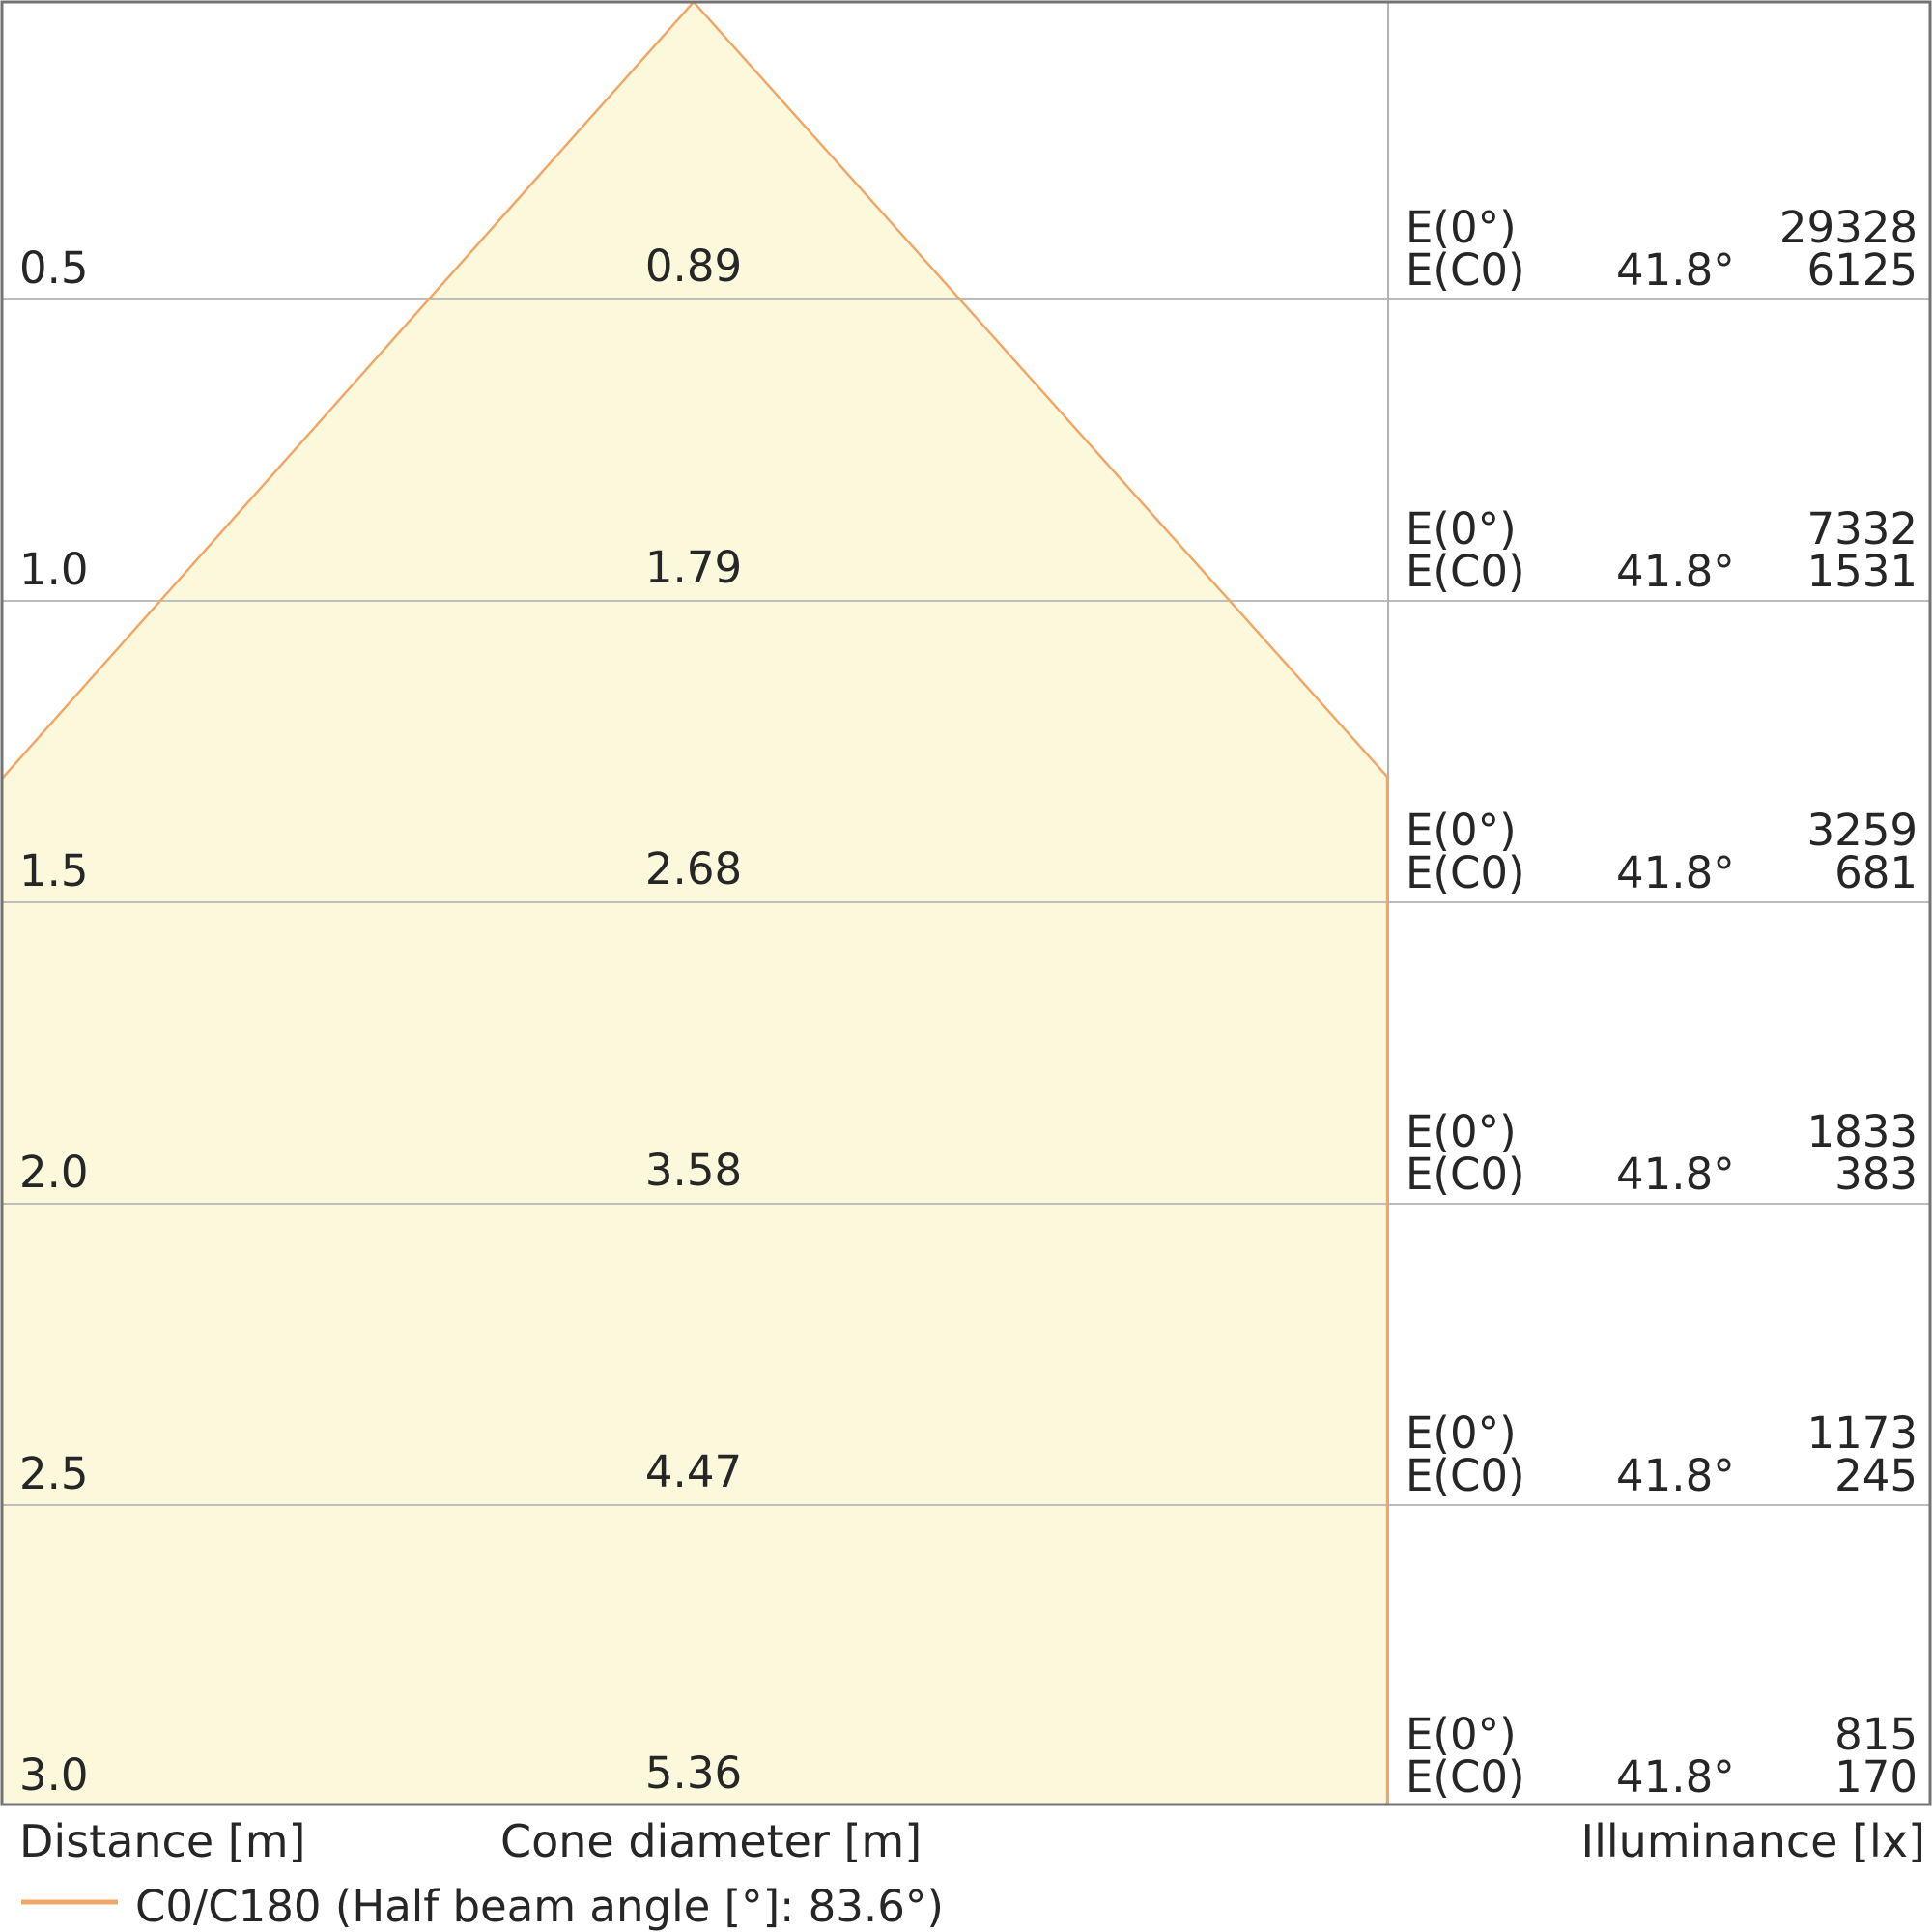 The width and height of the screenshot is (1932, 1932). Describe the element at coordinates (69, 1902) in the screenshot. I see `legend-swatch` at that location.